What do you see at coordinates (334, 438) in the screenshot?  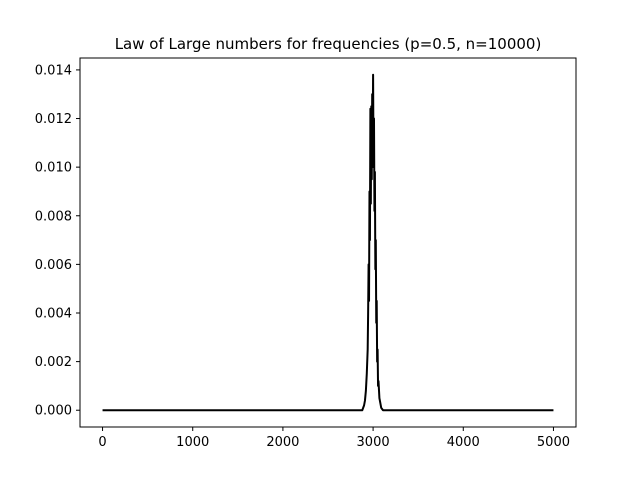 I see `x-axis: 0 1000 2000 3000 4000 5000` at bounding box center [334, 438].